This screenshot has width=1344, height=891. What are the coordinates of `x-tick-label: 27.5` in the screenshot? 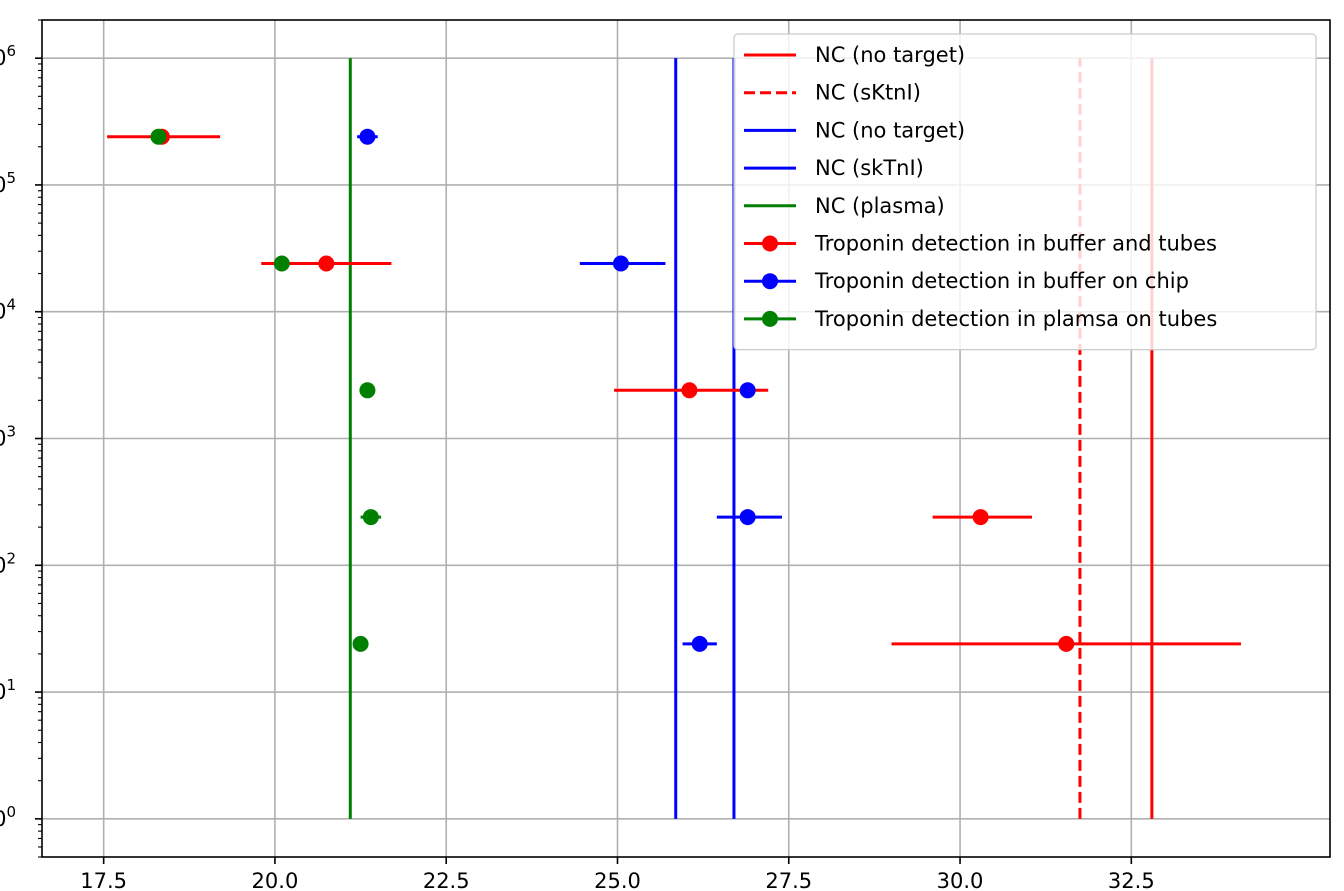 It's located at (788, 880).